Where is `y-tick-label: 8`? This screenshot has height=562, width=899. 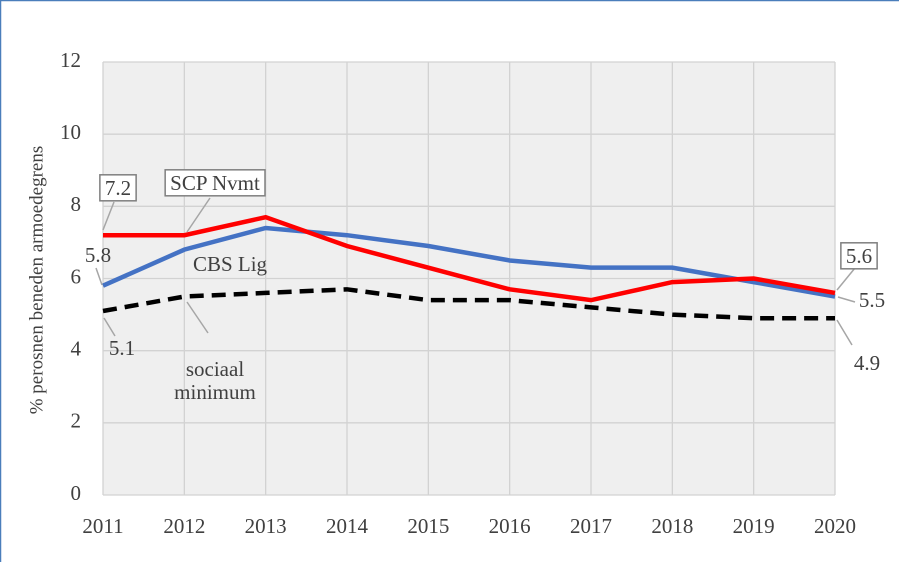
y-tick-label: 8 is located at coordinates (76, 204).